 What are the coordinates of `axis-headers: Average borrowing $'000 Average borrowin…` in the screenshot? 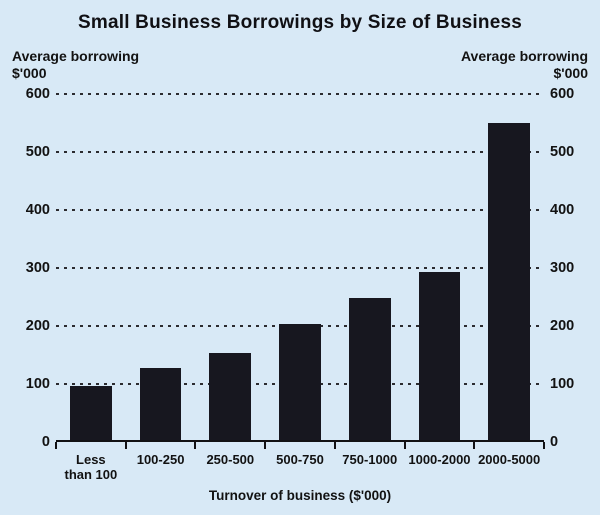 It's located at (300, 65).